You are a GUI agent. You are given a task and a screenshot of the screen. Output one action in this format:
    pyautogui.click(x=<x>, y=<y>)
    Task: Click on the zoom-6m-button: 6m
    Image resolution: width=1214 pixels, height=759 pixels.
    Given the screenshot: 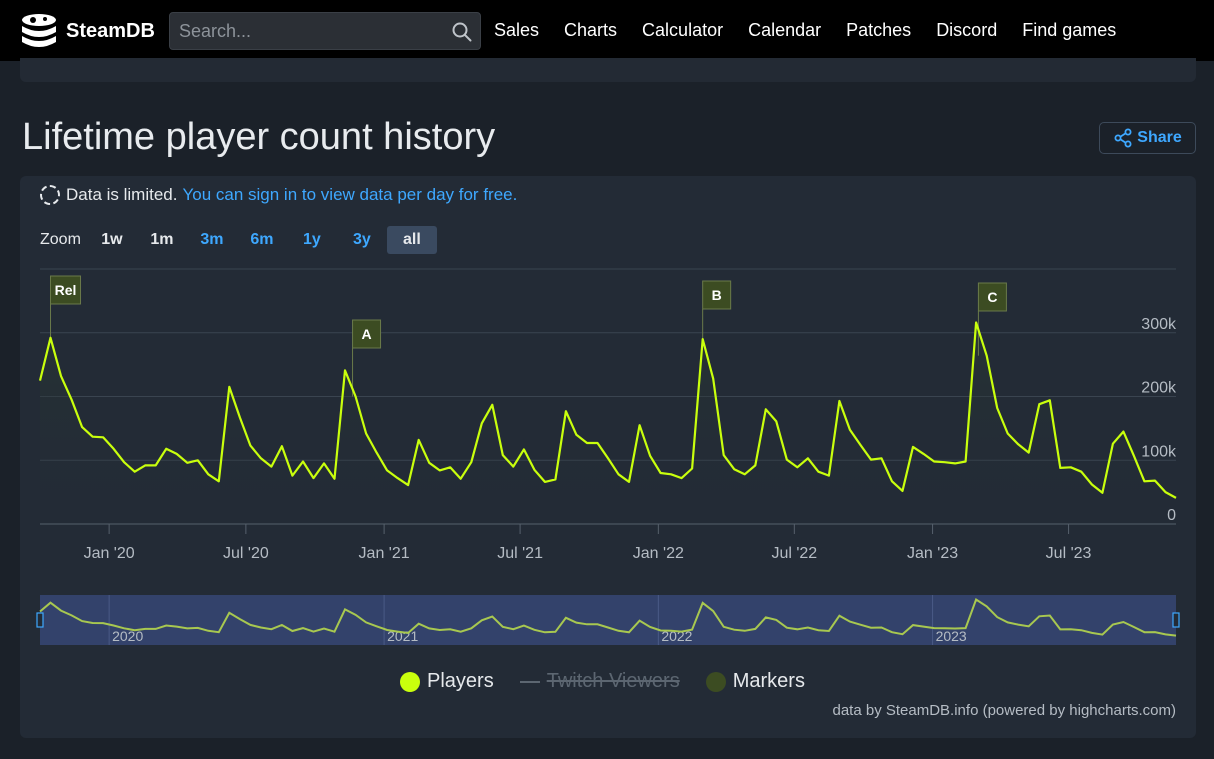 What is the action you would take?
    pyautogui.click(x=262, y=239)
    